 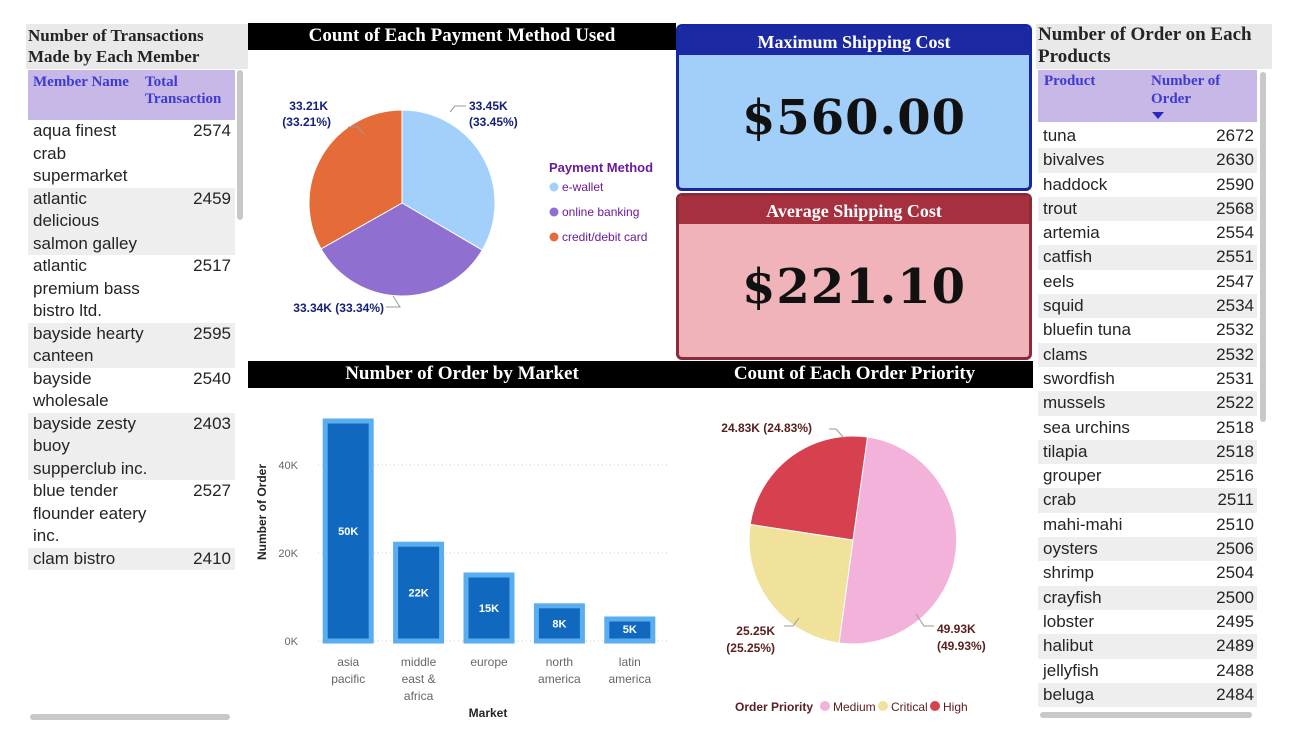 I want to click on product-order-count-cell: 2630, so click(x=1235, y=160).